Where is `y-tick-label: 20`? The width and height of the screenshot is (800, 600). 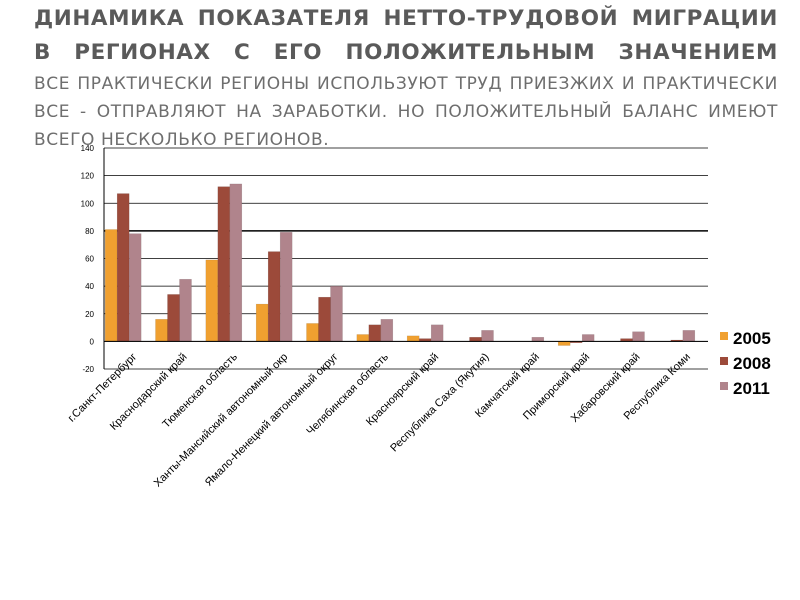 y-tick-label: 20 is located at coordinates (89, 314).